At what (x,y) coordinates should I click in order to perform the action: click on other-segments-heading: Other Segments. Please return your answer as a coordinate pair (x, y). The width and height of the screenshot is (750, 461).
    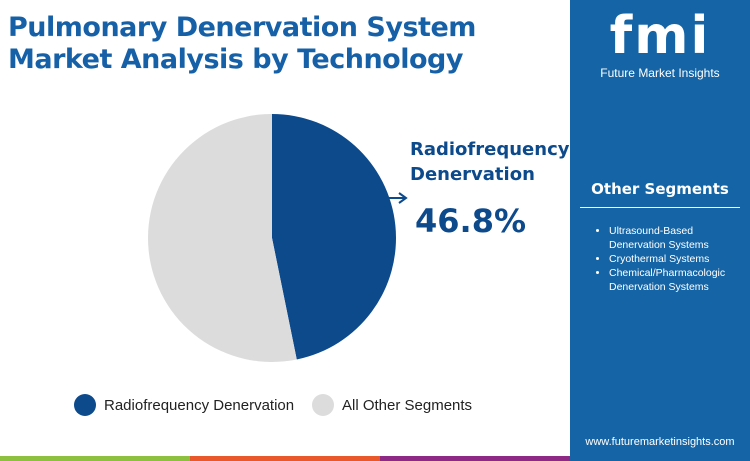
    Looking at the image, I should click on (660, 189).